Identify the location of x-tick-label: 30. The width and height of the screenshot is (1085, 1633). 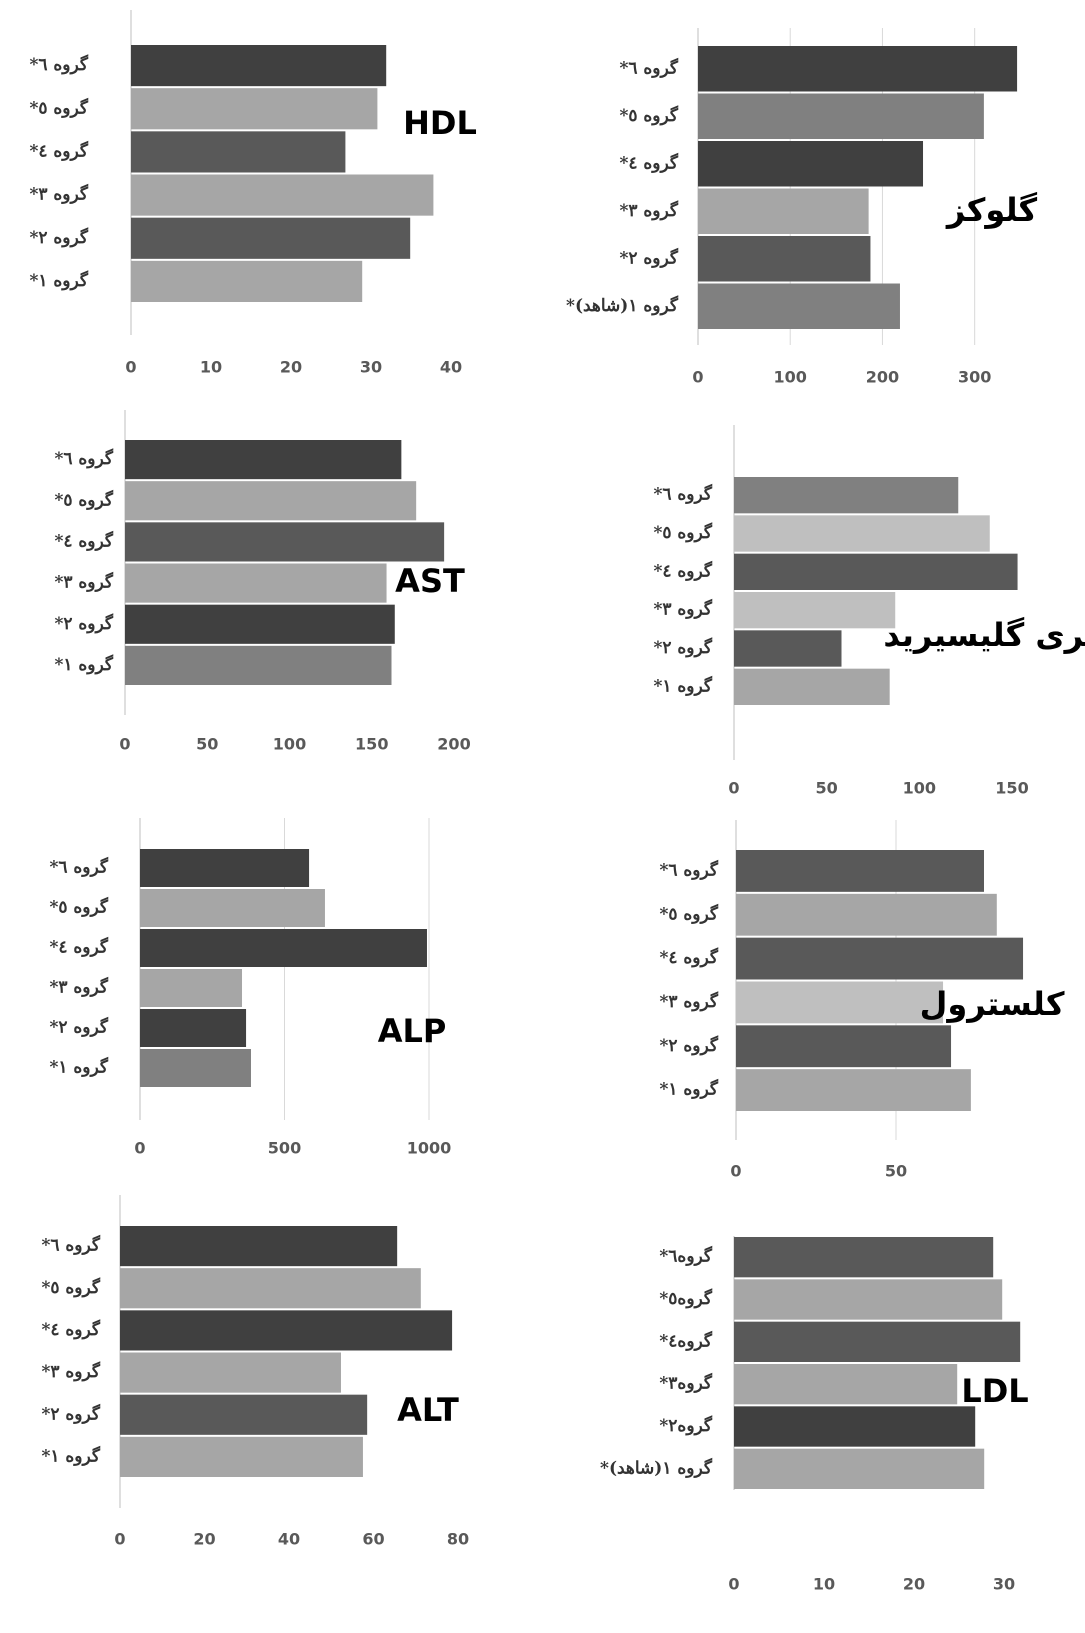
(1004, 1584).